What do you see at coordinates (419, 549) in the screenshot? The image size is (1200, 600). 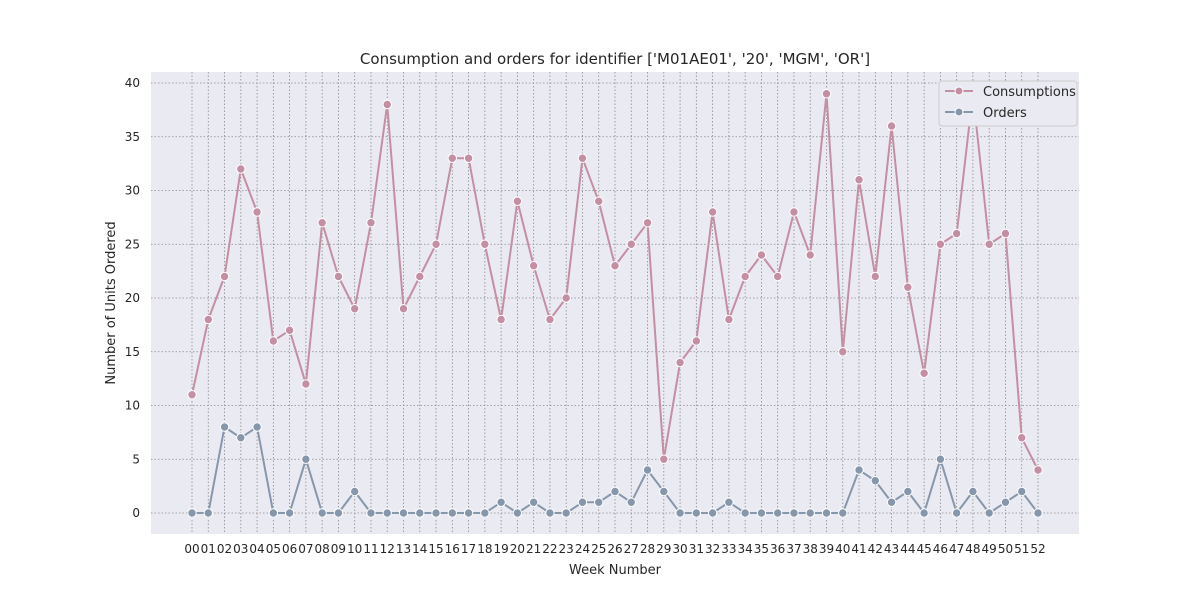 I see `x-tick-label: 14` at bounding box center [419, 549].